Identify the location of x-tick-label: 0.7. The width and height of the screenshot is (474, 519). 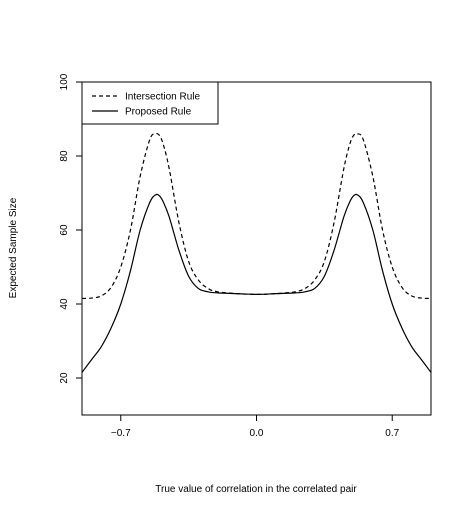
(392, 433).